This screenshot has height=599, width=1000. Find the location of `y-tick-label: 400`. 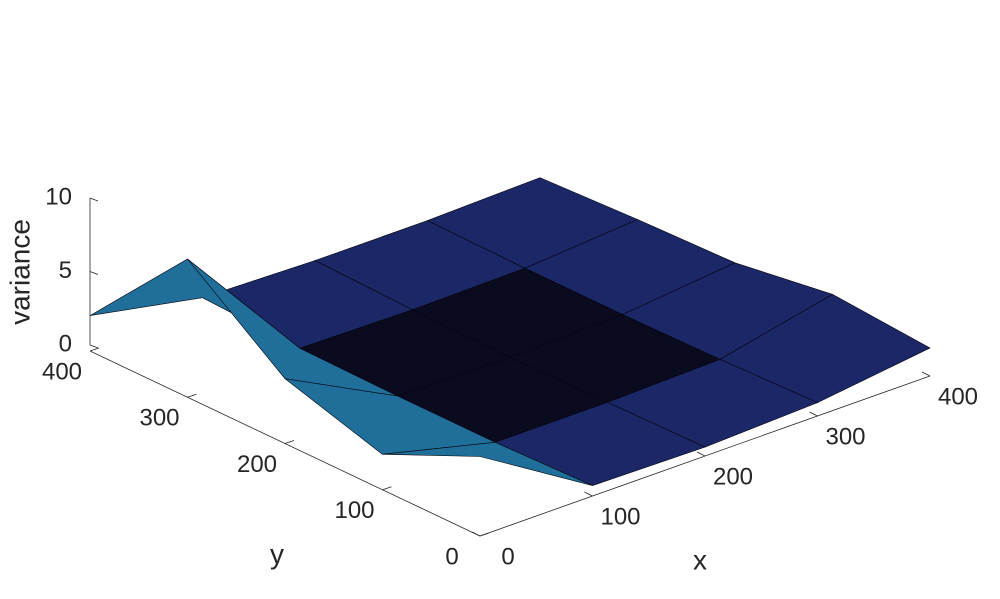

y-tick-label: 400 is located at coordinates (62, 371).